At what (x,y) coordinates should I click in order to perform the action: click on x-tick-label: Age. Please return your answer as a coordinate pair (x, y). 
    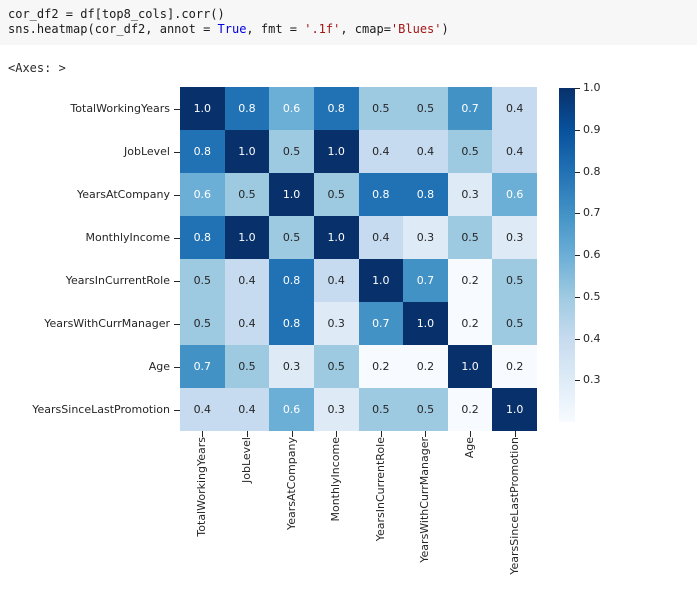
    Looking at the image, I should click on (470, 448).